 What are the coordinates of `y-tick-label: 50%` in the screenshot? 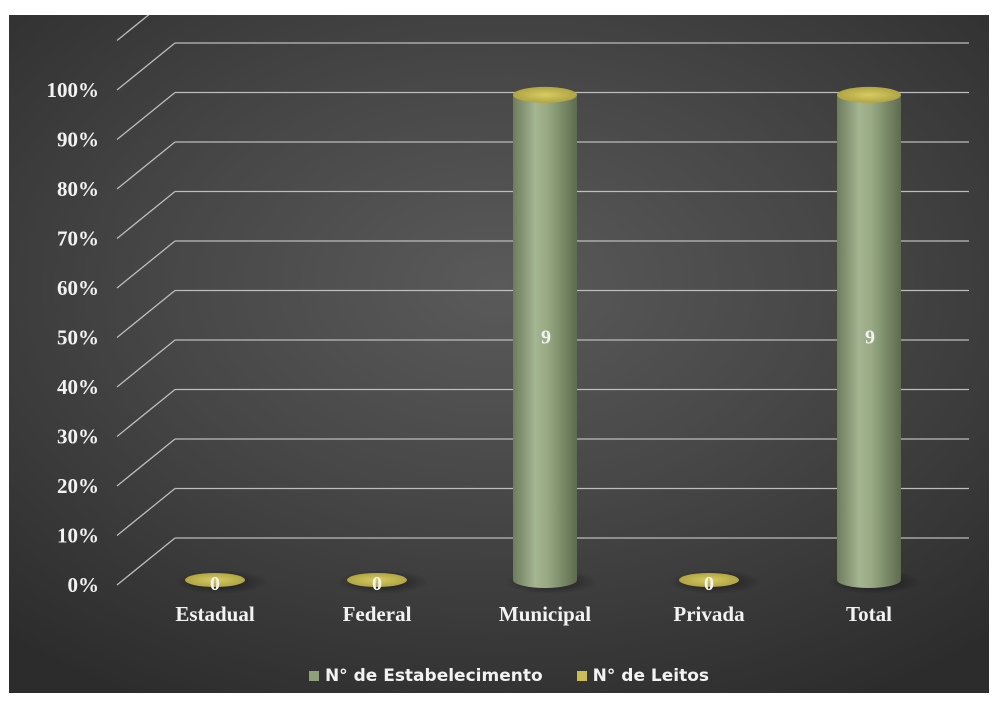 It's located at (78, 338).